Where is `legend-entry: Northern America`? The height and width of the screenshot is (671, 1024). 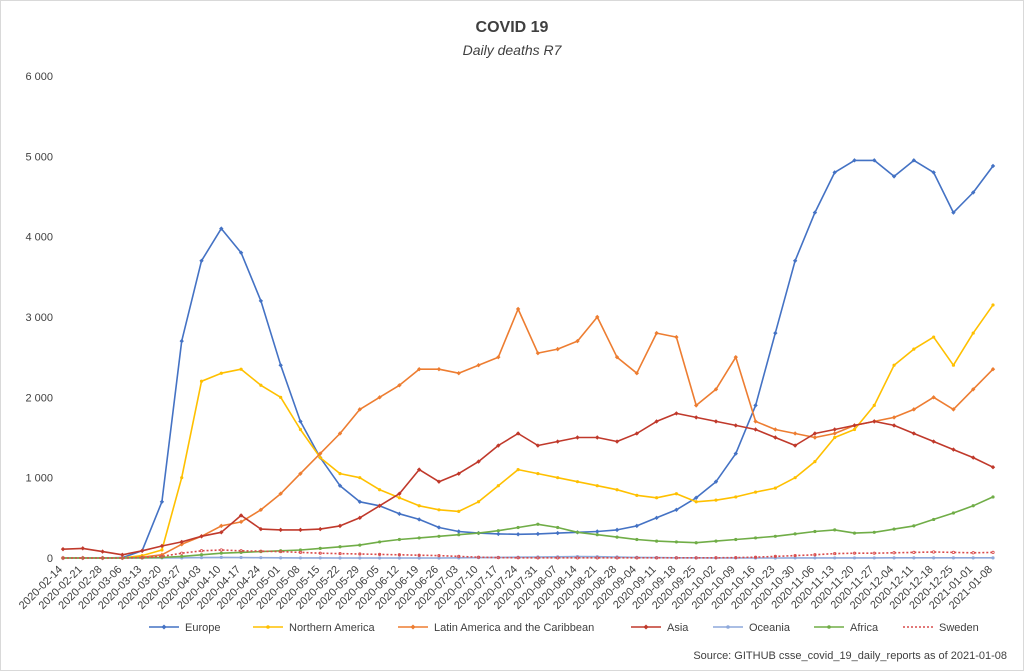 legend-entry: Northern America is located at coordinates (314, 628).